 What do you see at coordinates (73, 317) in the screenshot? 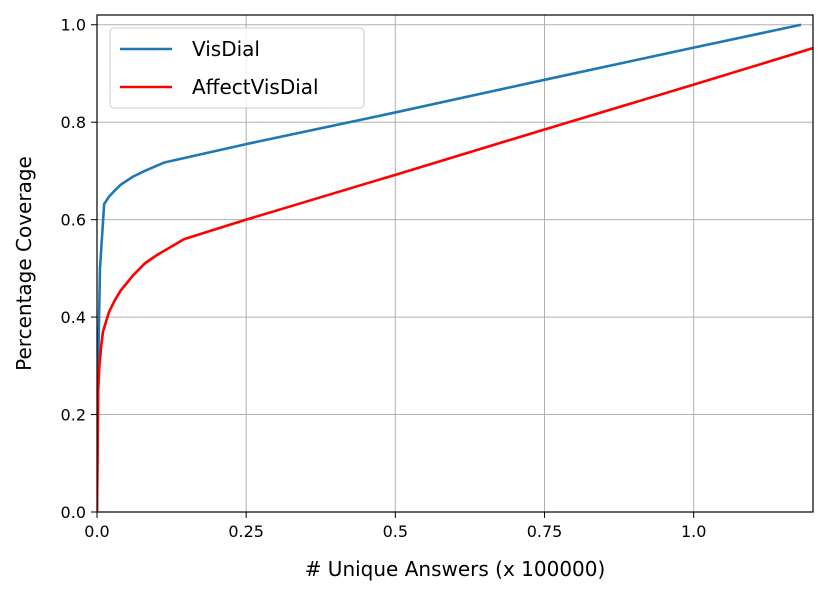
I see `y-tick-label: 0.4` at bounding box center [73, 317].